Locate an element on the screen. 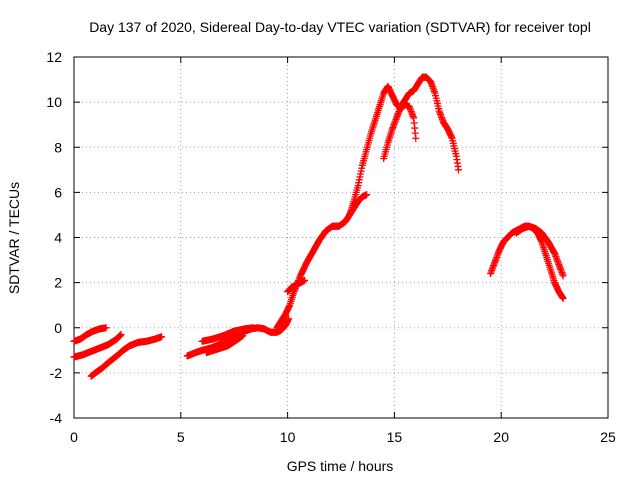  y-tick-label: 12 is located at coordinates (54, 57).